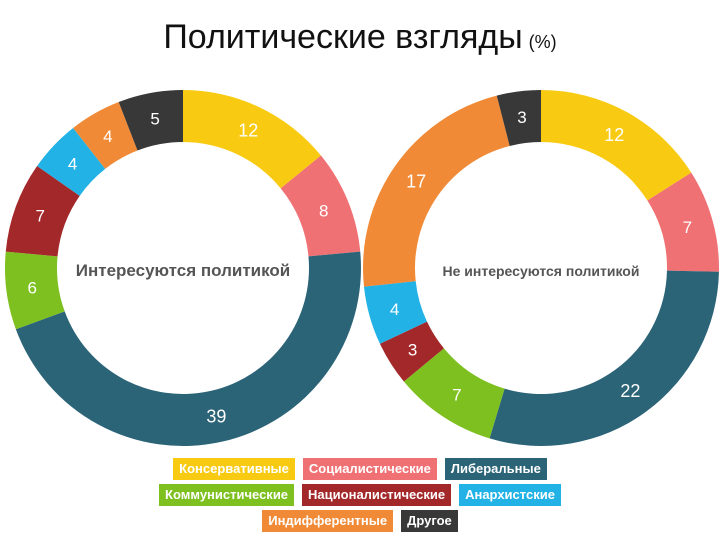  I want to click on legend-item: Социалистические, so click(369, 469).